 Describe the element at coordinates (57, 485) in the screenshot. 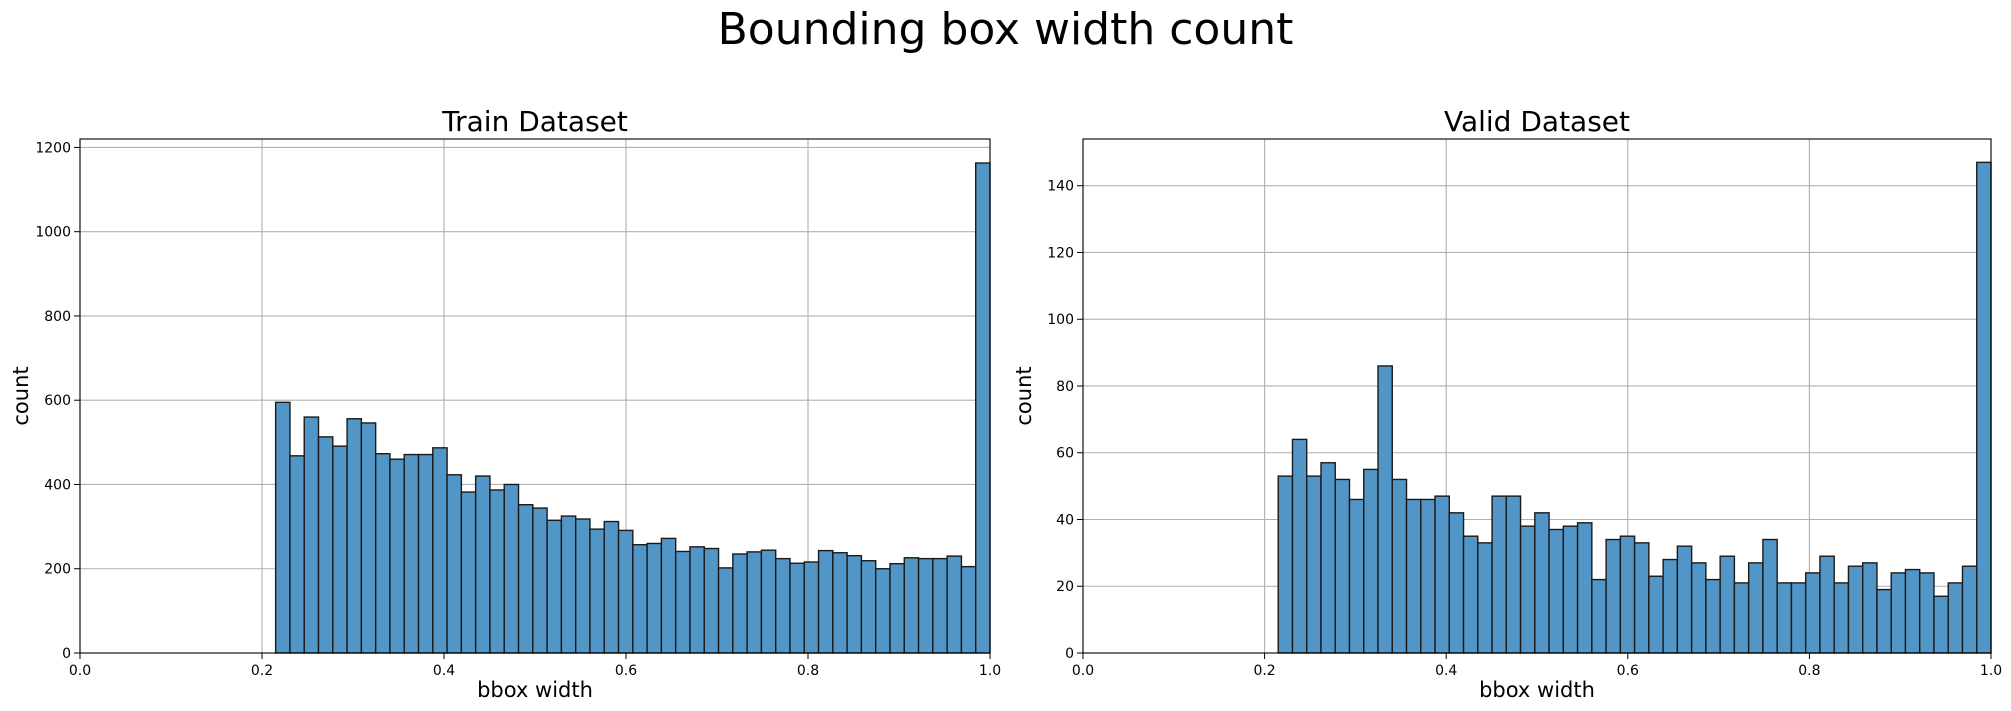

I see `y-tick-label: 400` at that location.